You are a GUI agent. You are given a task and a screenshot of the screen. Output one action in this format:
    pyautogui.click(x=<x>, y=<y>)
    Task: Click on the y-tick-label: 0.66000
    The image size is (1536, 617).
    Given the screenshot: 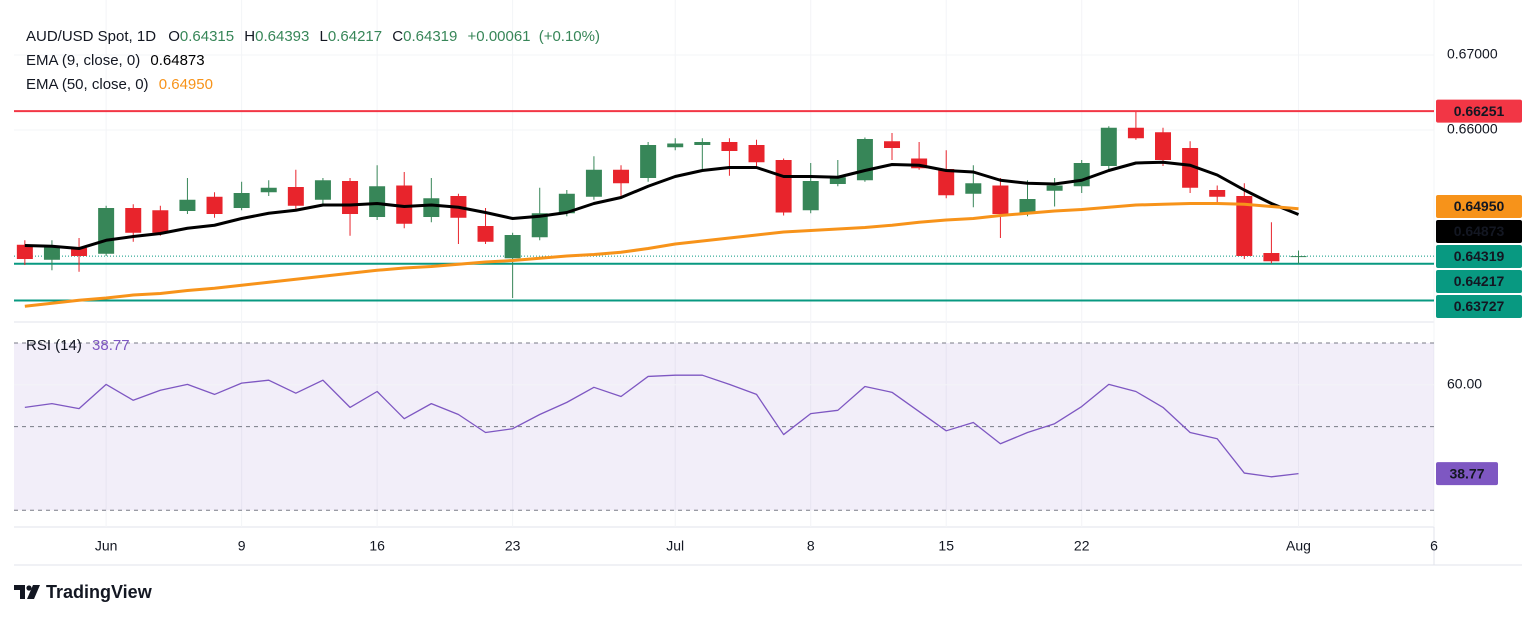 What is the action you would take?
    pyautogui.click(x=1472, y=129)
    